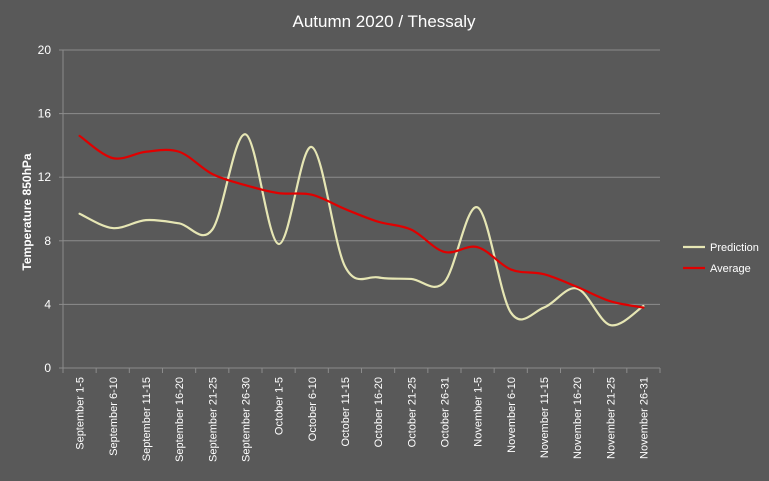  Describe the element at coordinates (180, 419) in the screenshot. I see `x-tick-label: September 16-20` at that location.